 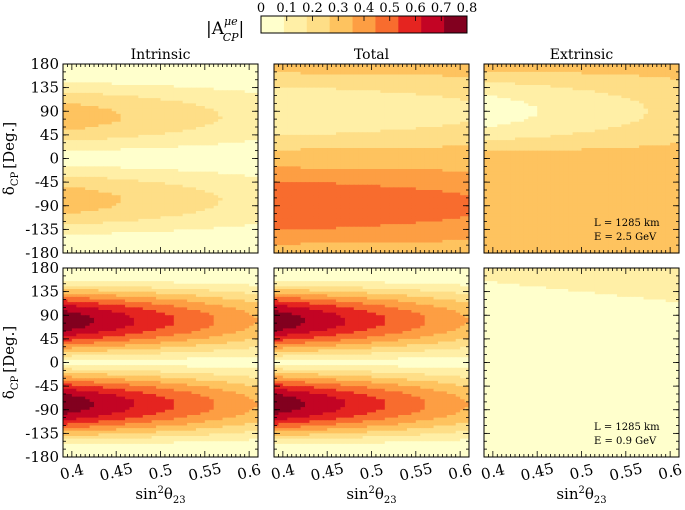 What do you see at coordinates (582, 55) in the screenshot?
I see `column-title: Extrinsic` at bounding box center [582, 55].